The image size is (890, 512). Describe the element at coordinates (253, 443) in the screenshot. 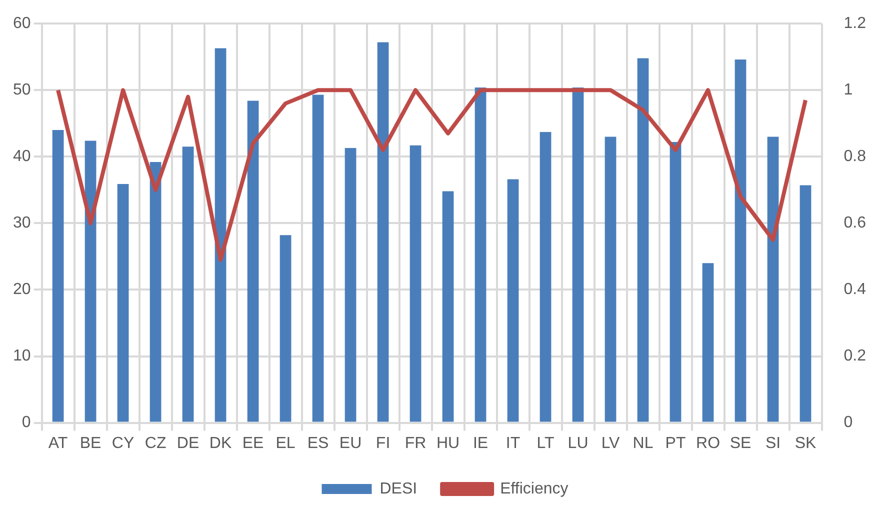

I see `x-tick-label: EE` at that location.